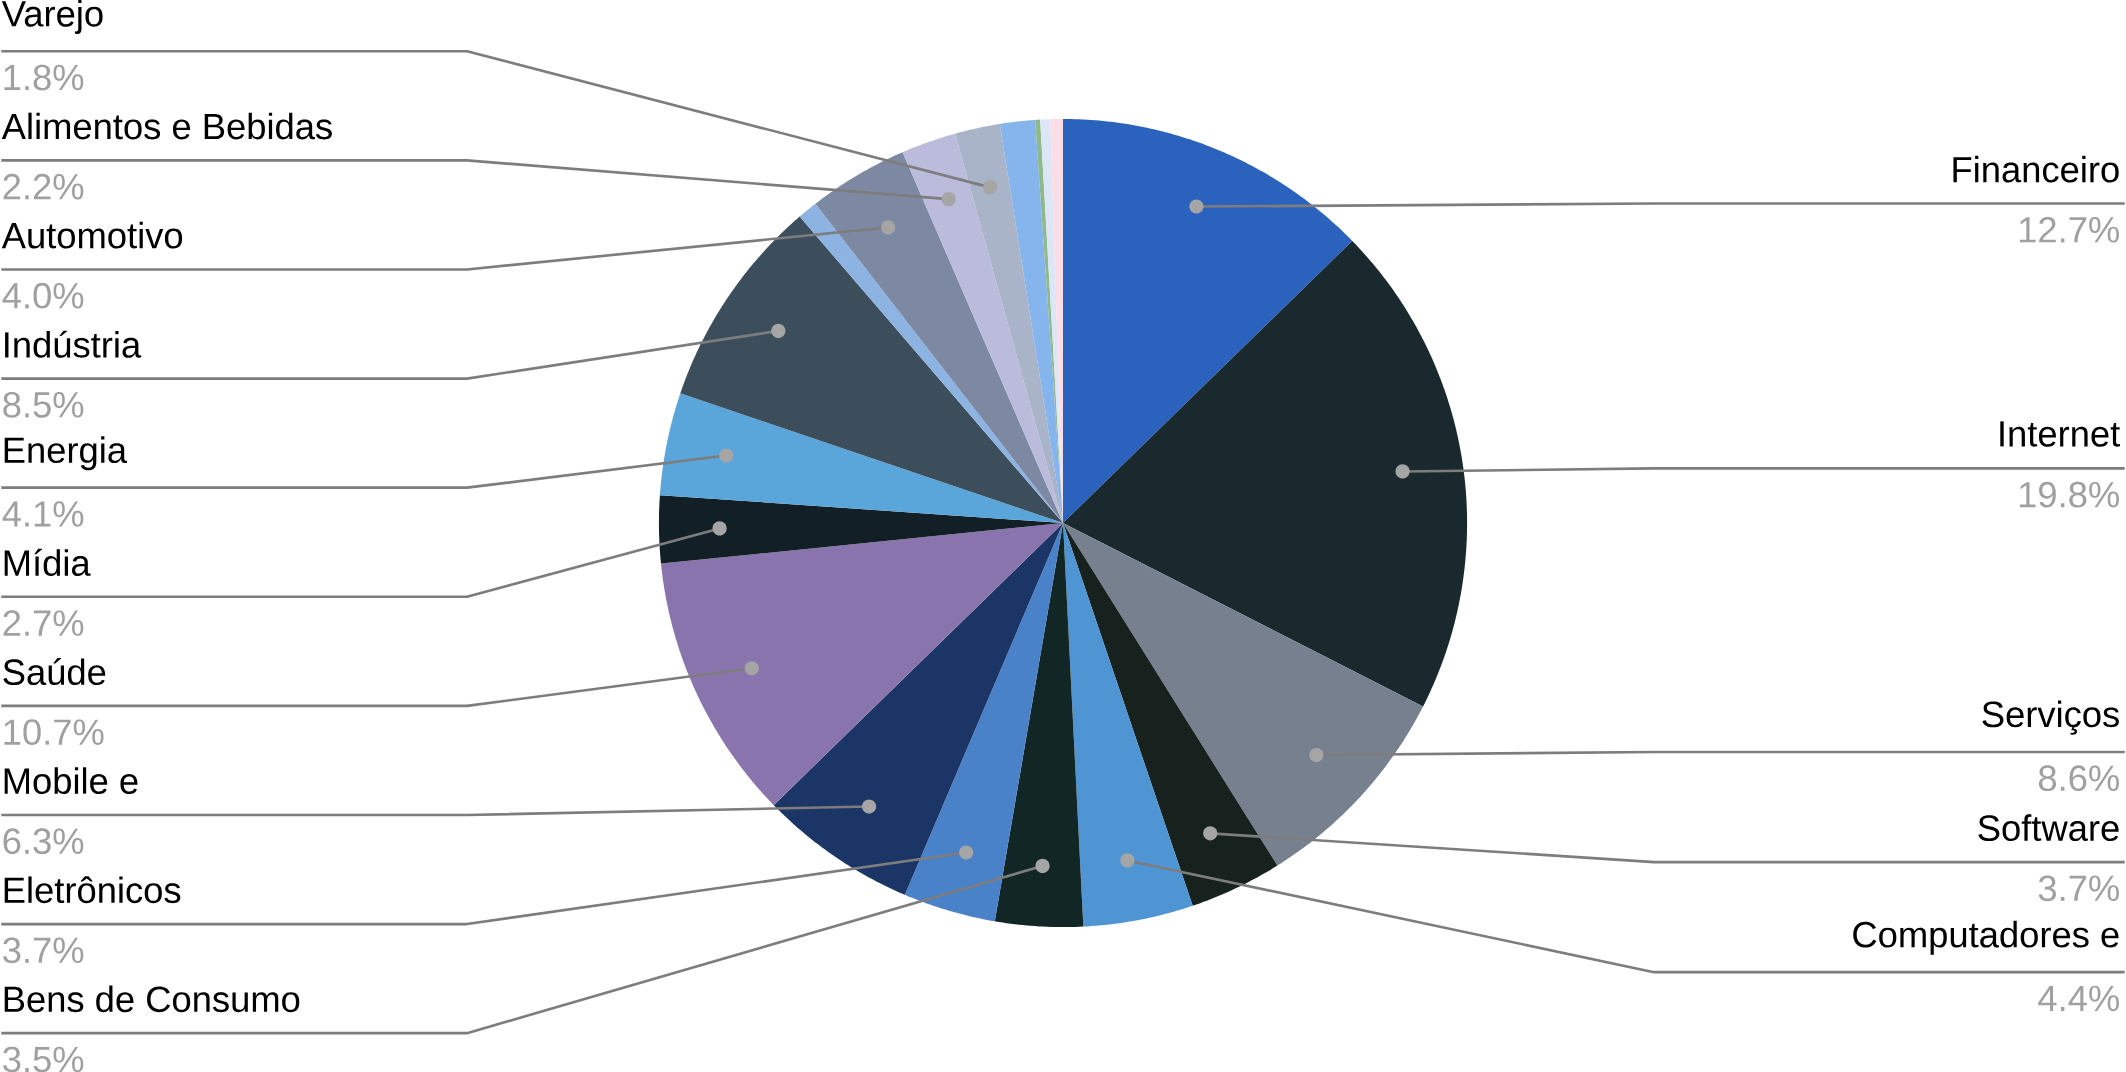  Describe the element at coordinates (43, 186) in the screenshot. I see `data-label: 2.2%` at that location.